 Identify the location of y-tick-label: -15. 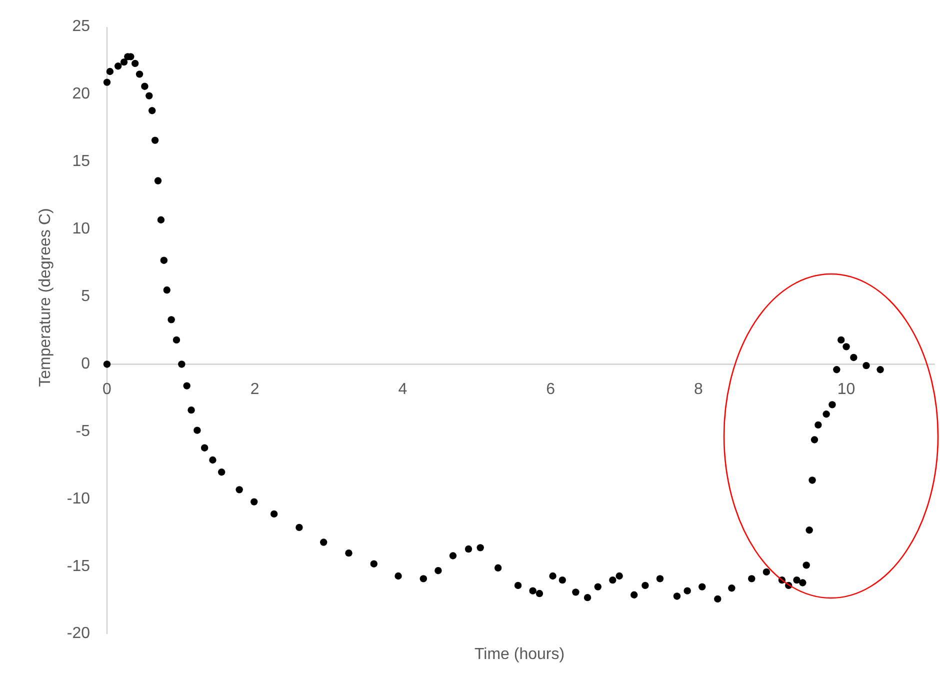
(78, 566).